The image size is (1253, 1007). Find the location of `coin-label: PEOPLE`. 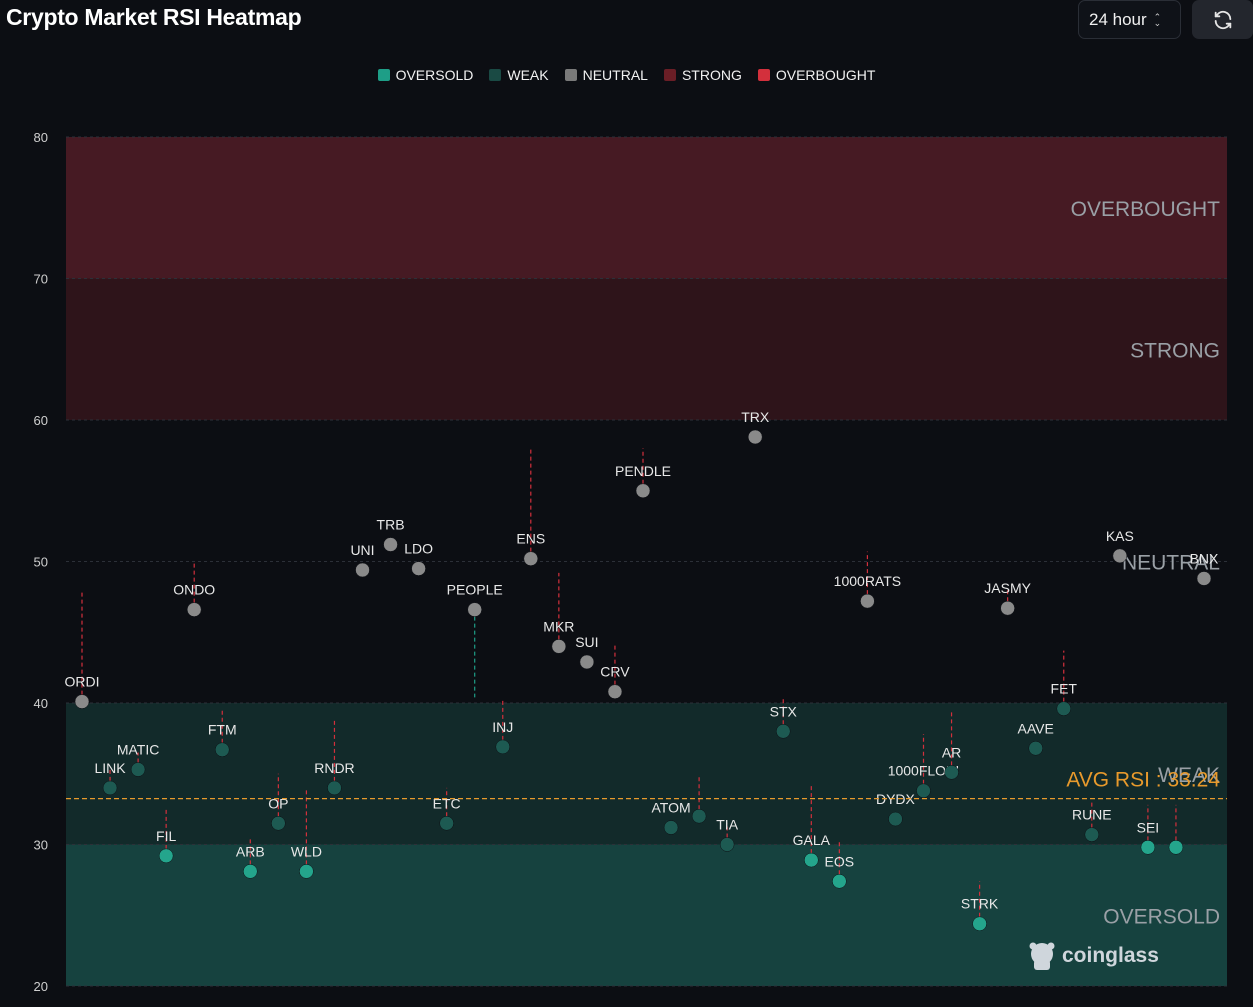

coin-label: PEOPLE is located at coordinates (475, 590).